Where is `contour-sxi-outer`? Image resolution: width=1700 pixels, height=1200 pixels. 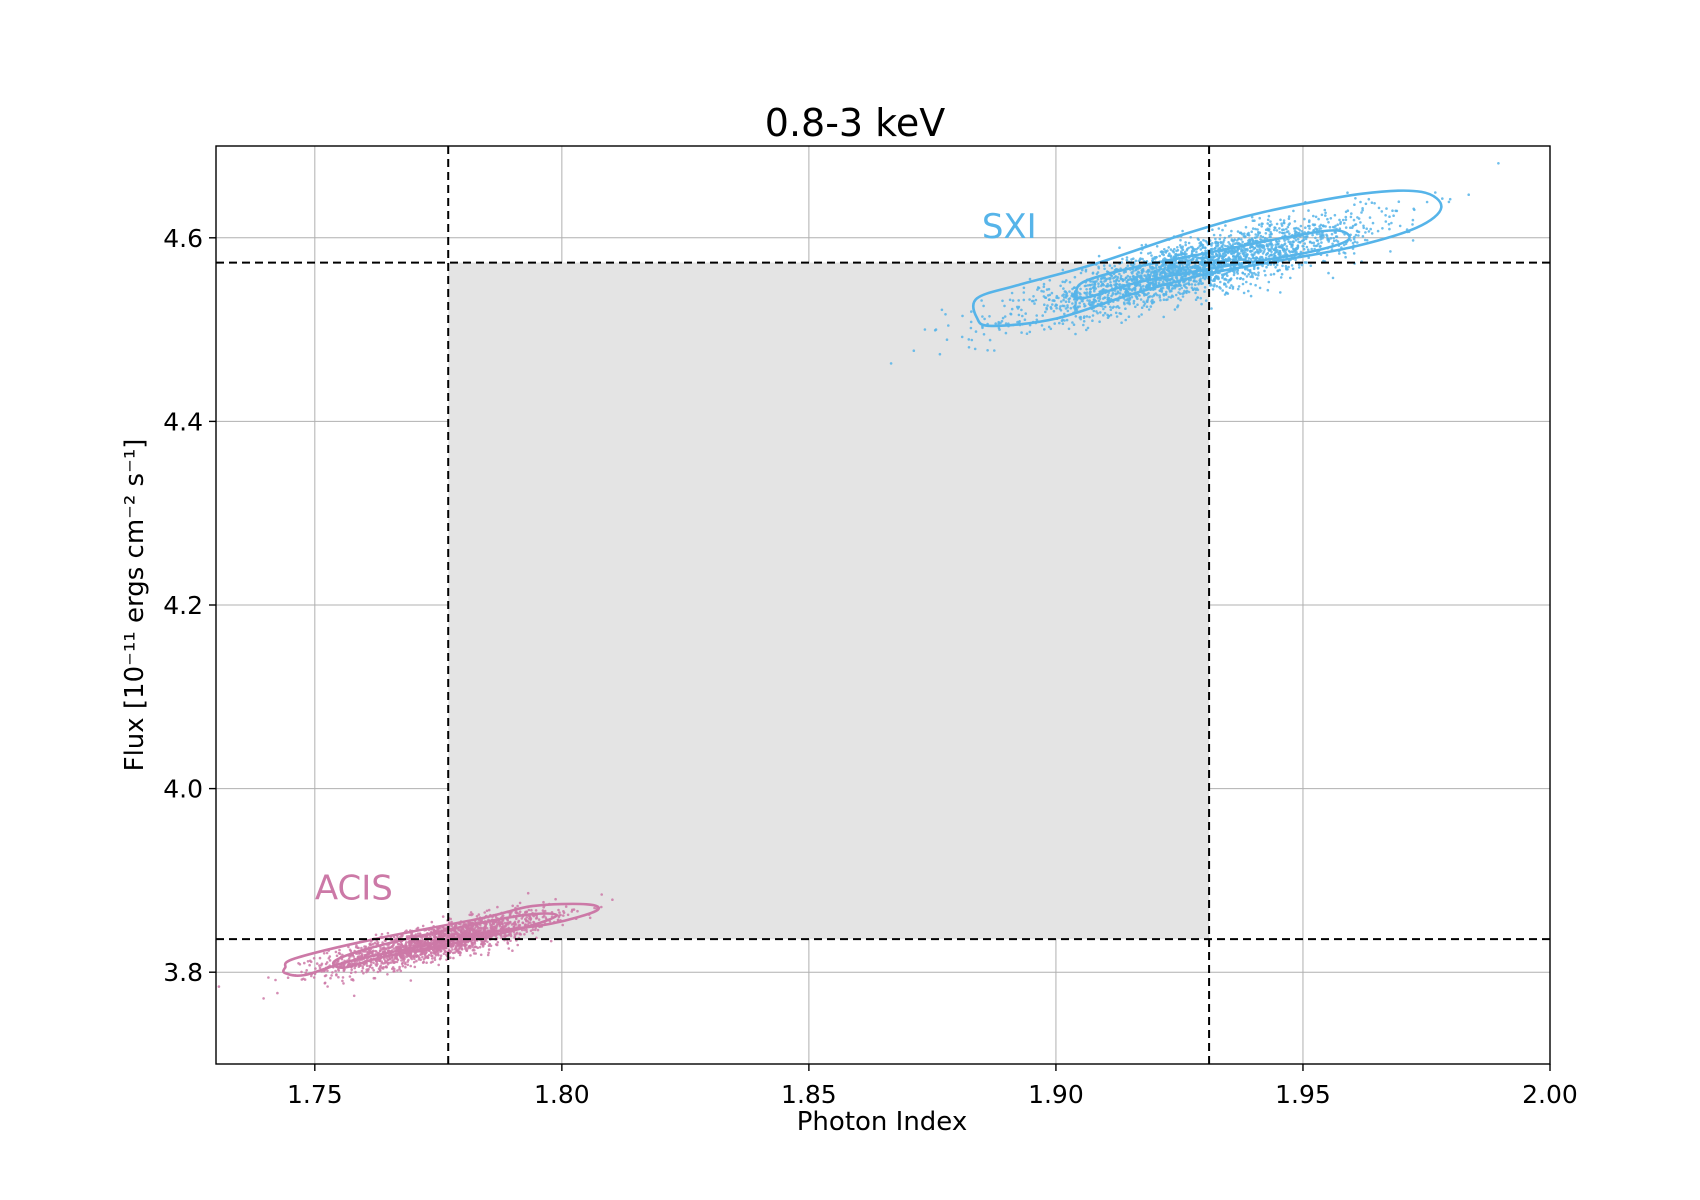
contour-sxi-outer is located at coordinates (1207, 258).